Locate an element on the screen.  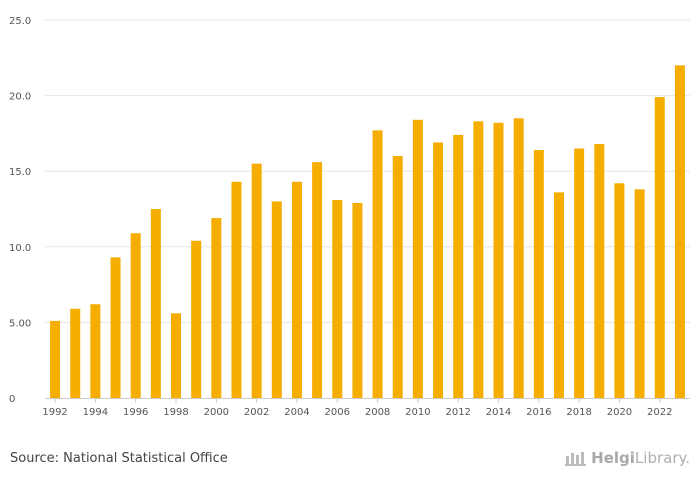
bar-2010 is located at coordinates (417, 259).